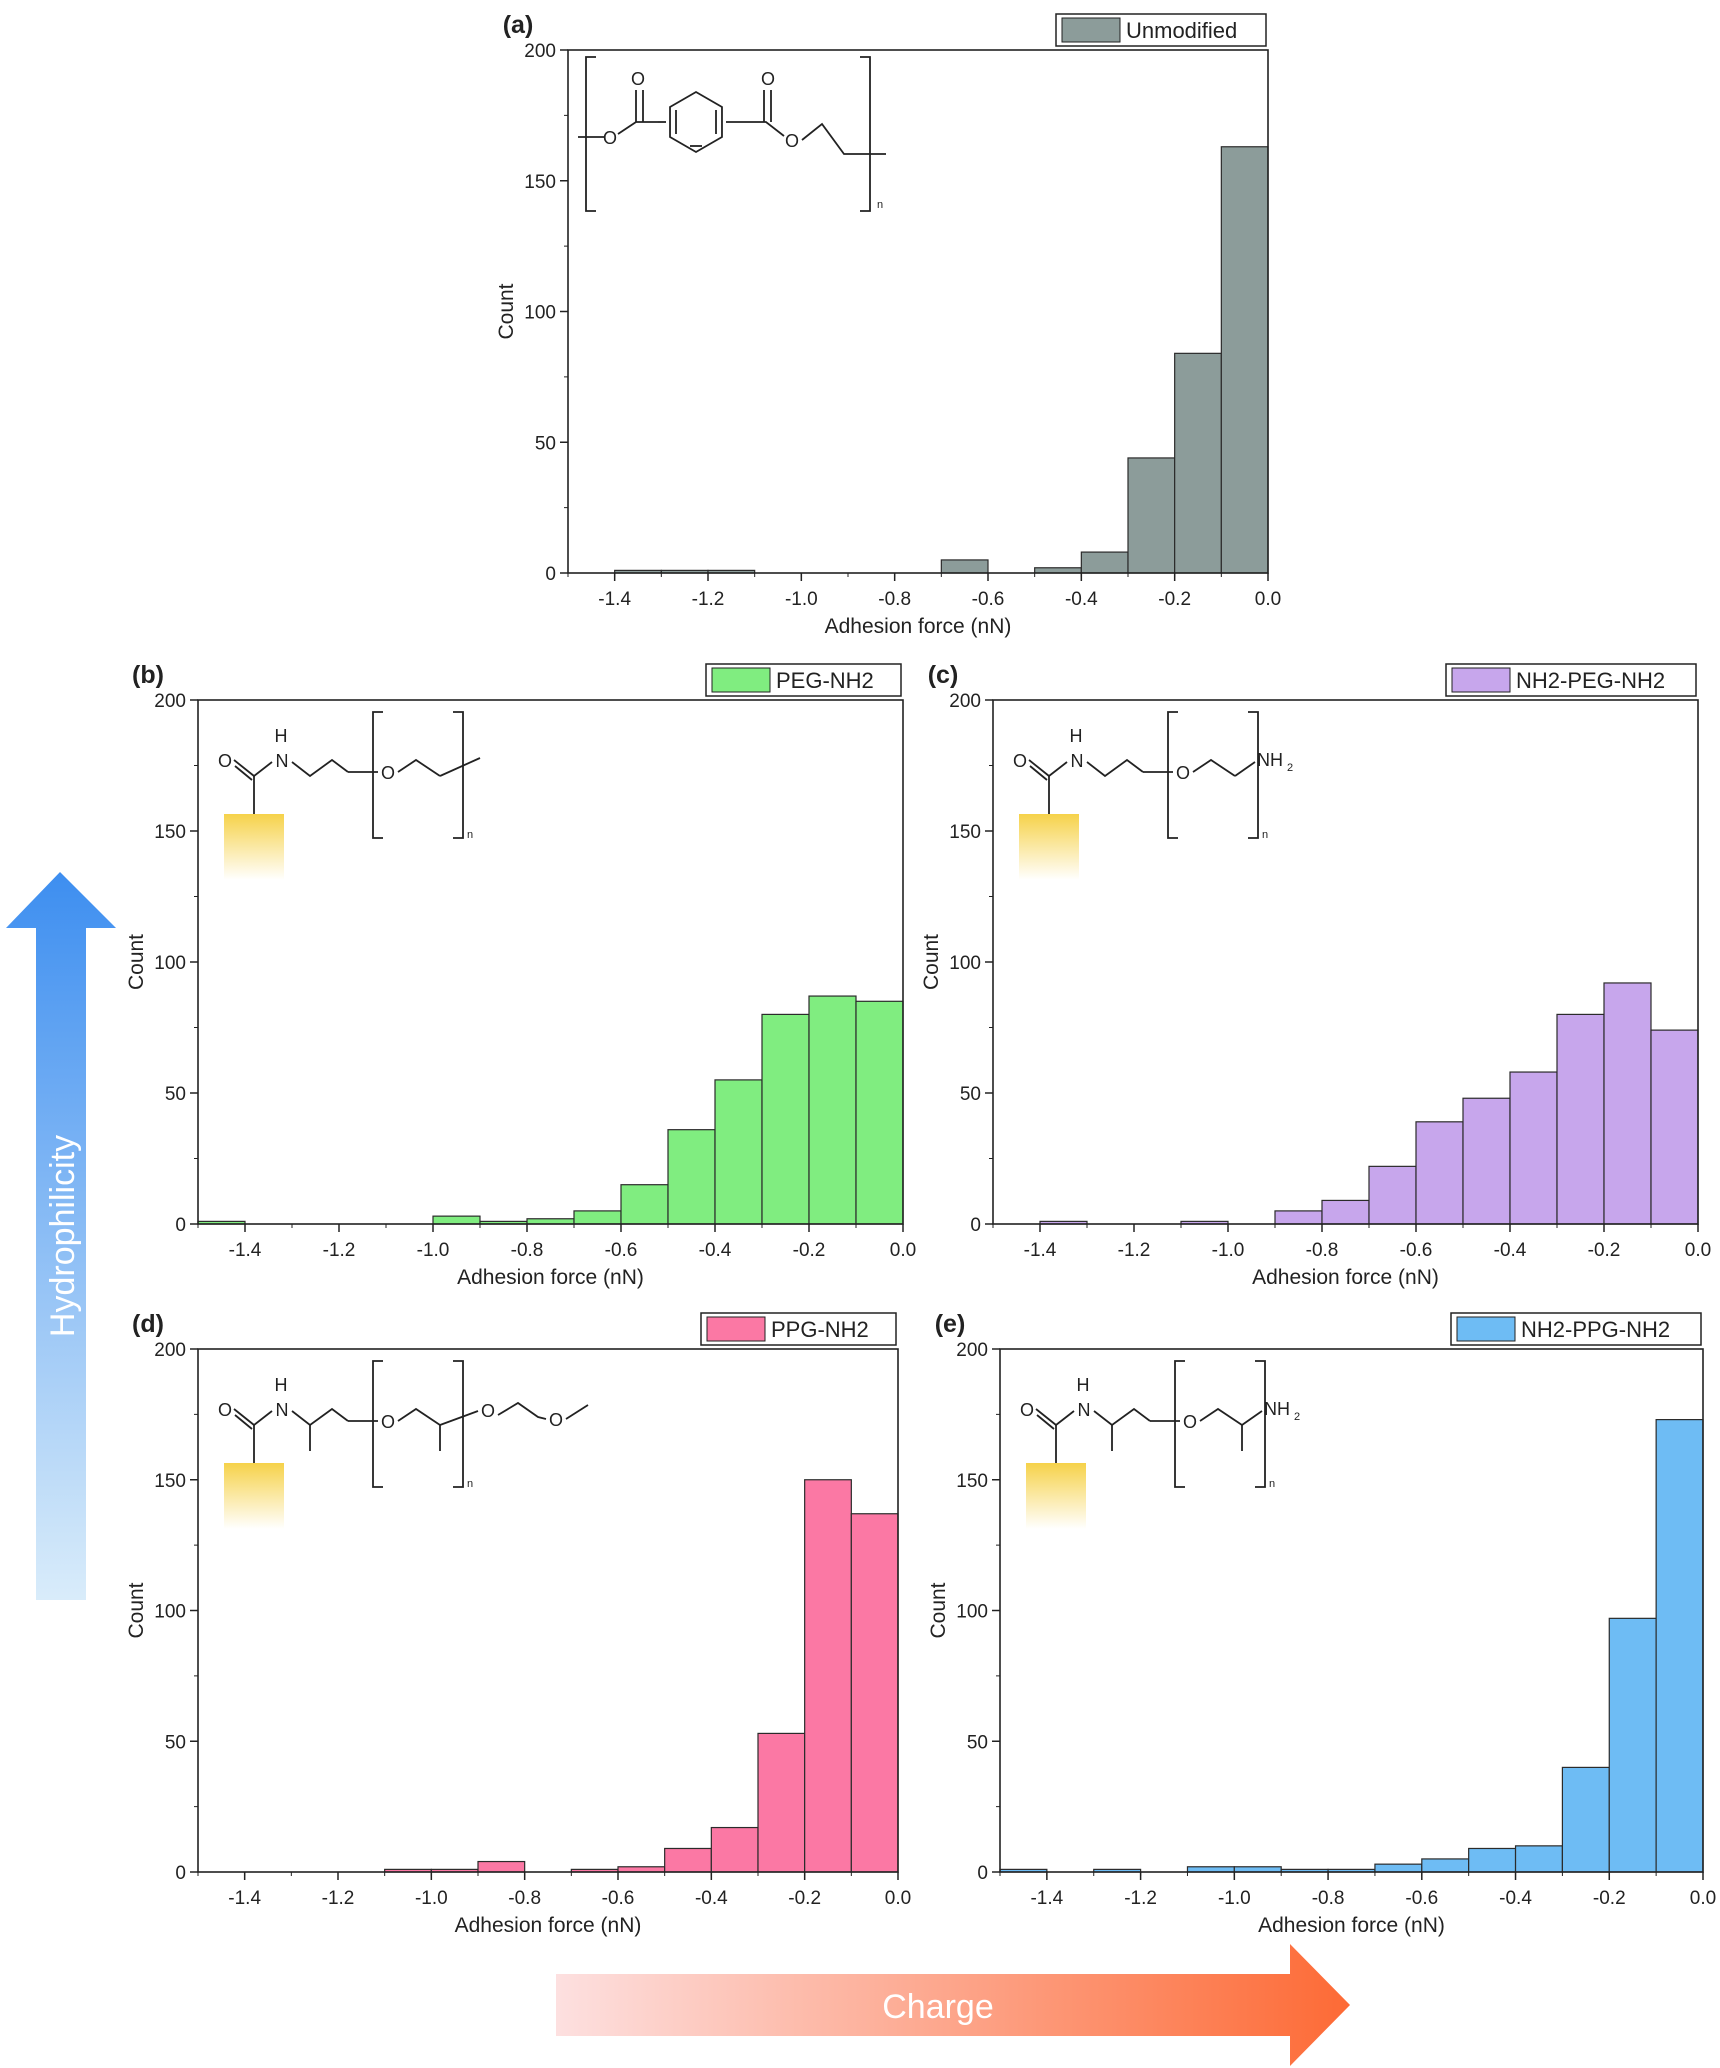 The height and width of the screenshot is (2068, 1720). Describe the element at coordinates (938, 2007) in the screenshot. I see `charge-arrow-label: Charge` at that location.